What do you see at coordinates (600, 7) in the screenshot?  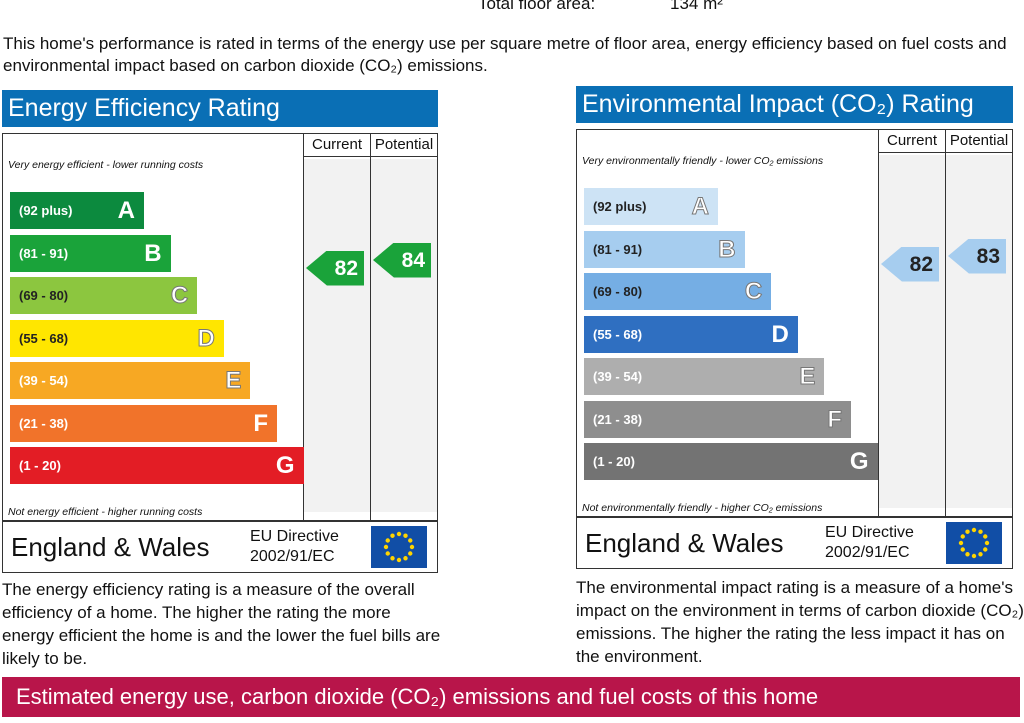 I see `floor-area: Total floor area: 134 m²` at bounding box center [600, 7].